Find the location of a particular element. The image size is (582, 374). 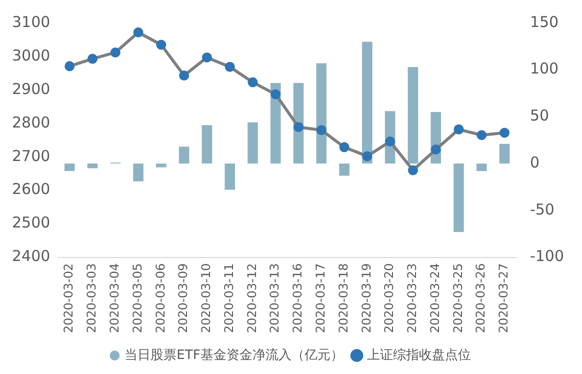

x-tick-label: 2020-03-26 is located at coordinates (481, 298).